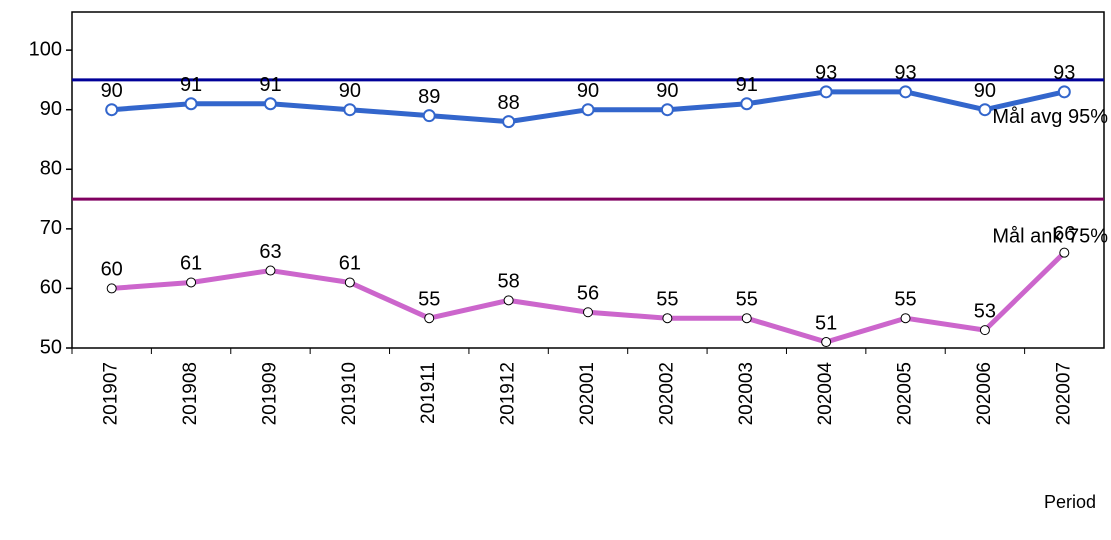 The image size is (1111, 540). What do you see at coordinates (746, 393) in the screenshot?
I see `x-tick-label: 202003` at bounding box center [746, 393].